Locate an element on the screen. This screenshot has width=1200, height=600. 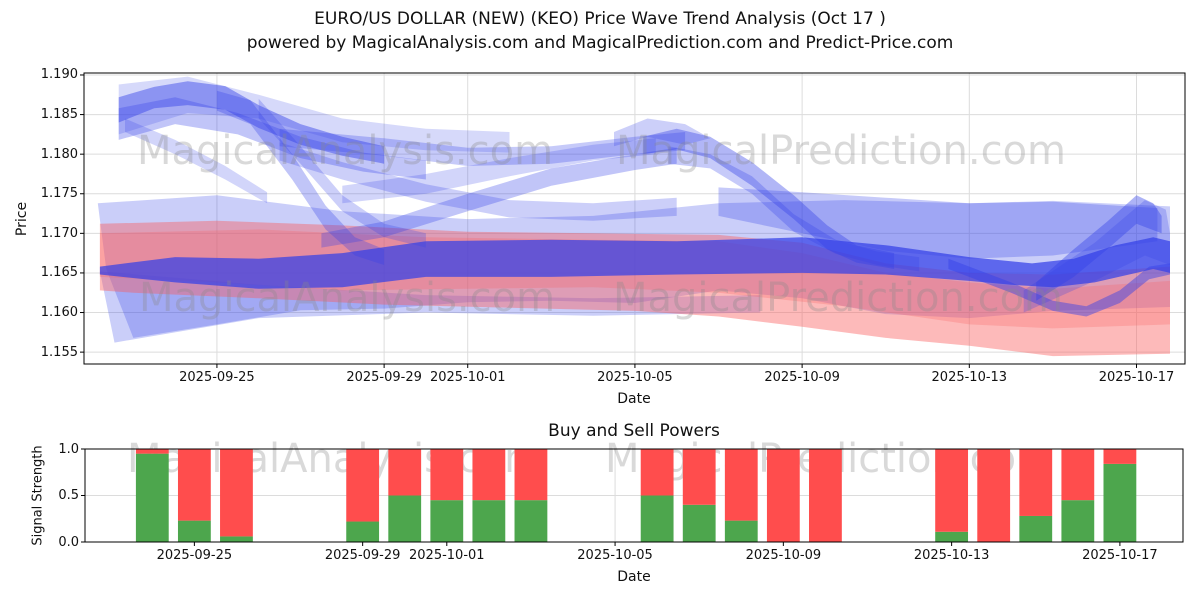
band-mid-right is located at coordinates (938, 223).